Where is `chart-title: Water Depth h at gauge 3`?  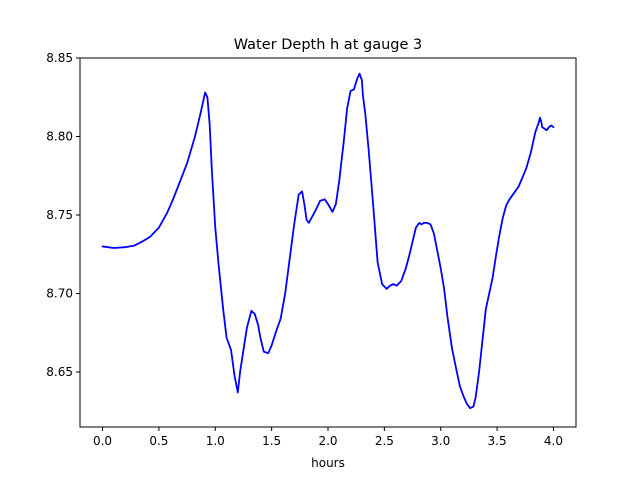 chart-title: Water Depth h at gauge 3 is located at coordinates (328, 45).